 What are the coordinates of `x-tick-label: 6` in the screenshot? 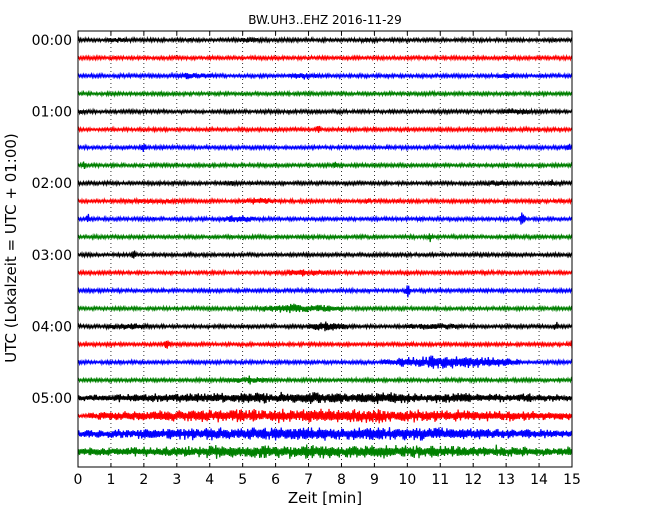 It's located at (275, 480).